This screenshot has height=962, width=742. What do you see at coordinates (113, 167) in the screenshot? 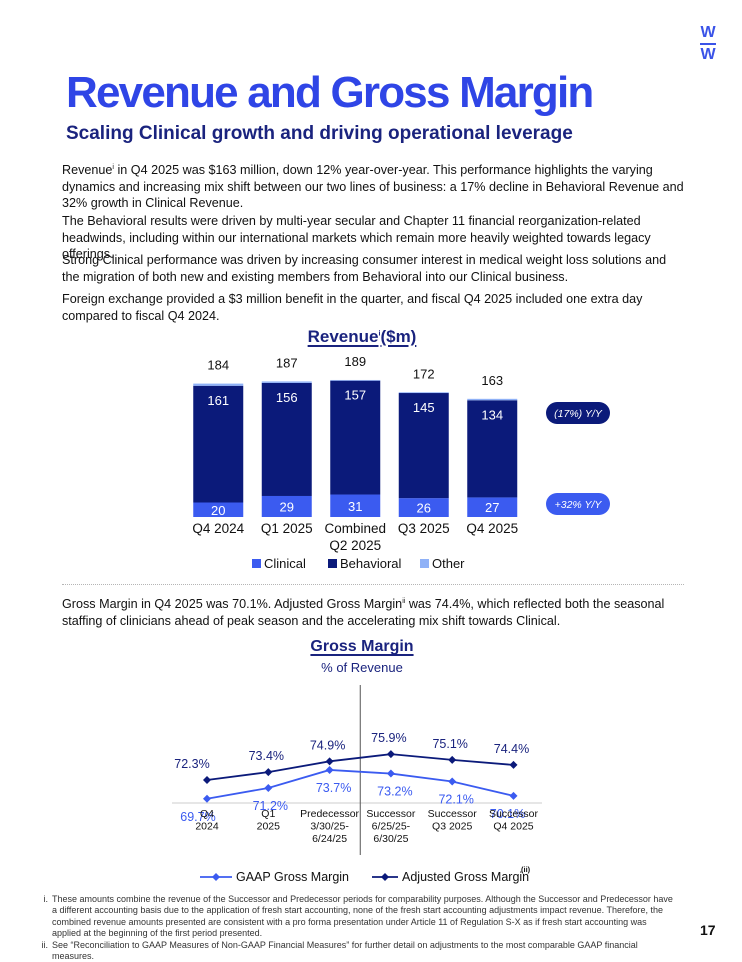
I see `footnote-ref-i: i` at bounding box center [113, 167].